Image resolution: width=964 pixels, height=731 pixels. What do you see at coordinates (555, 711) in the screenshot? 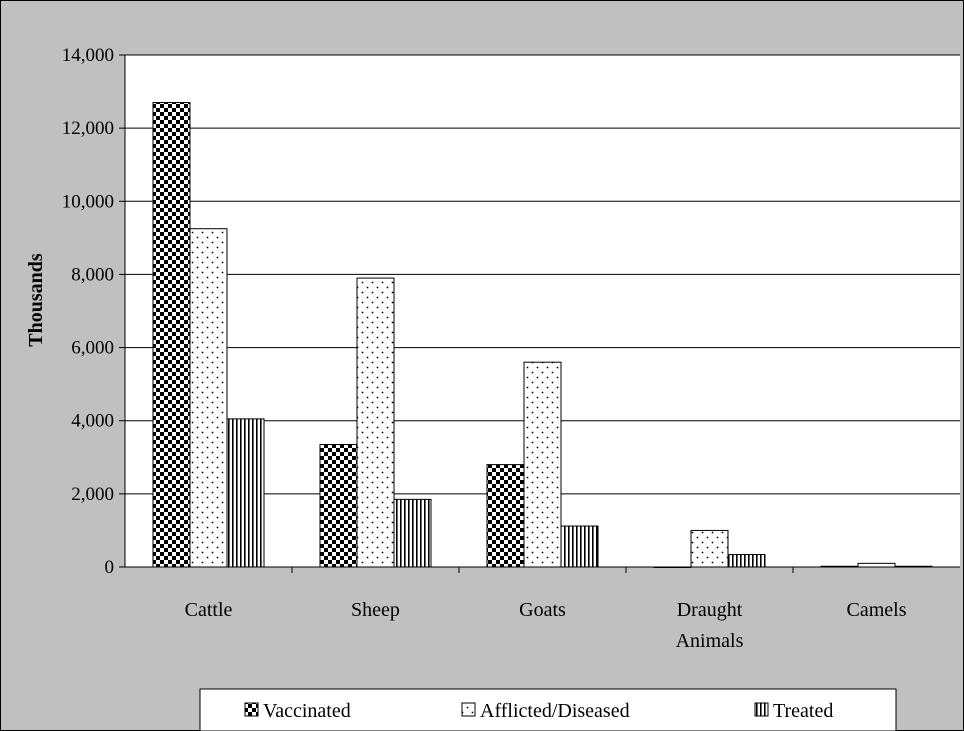
I see `legend-entry-label: Afflicted/Diseased` at bounding box center [555, 711].